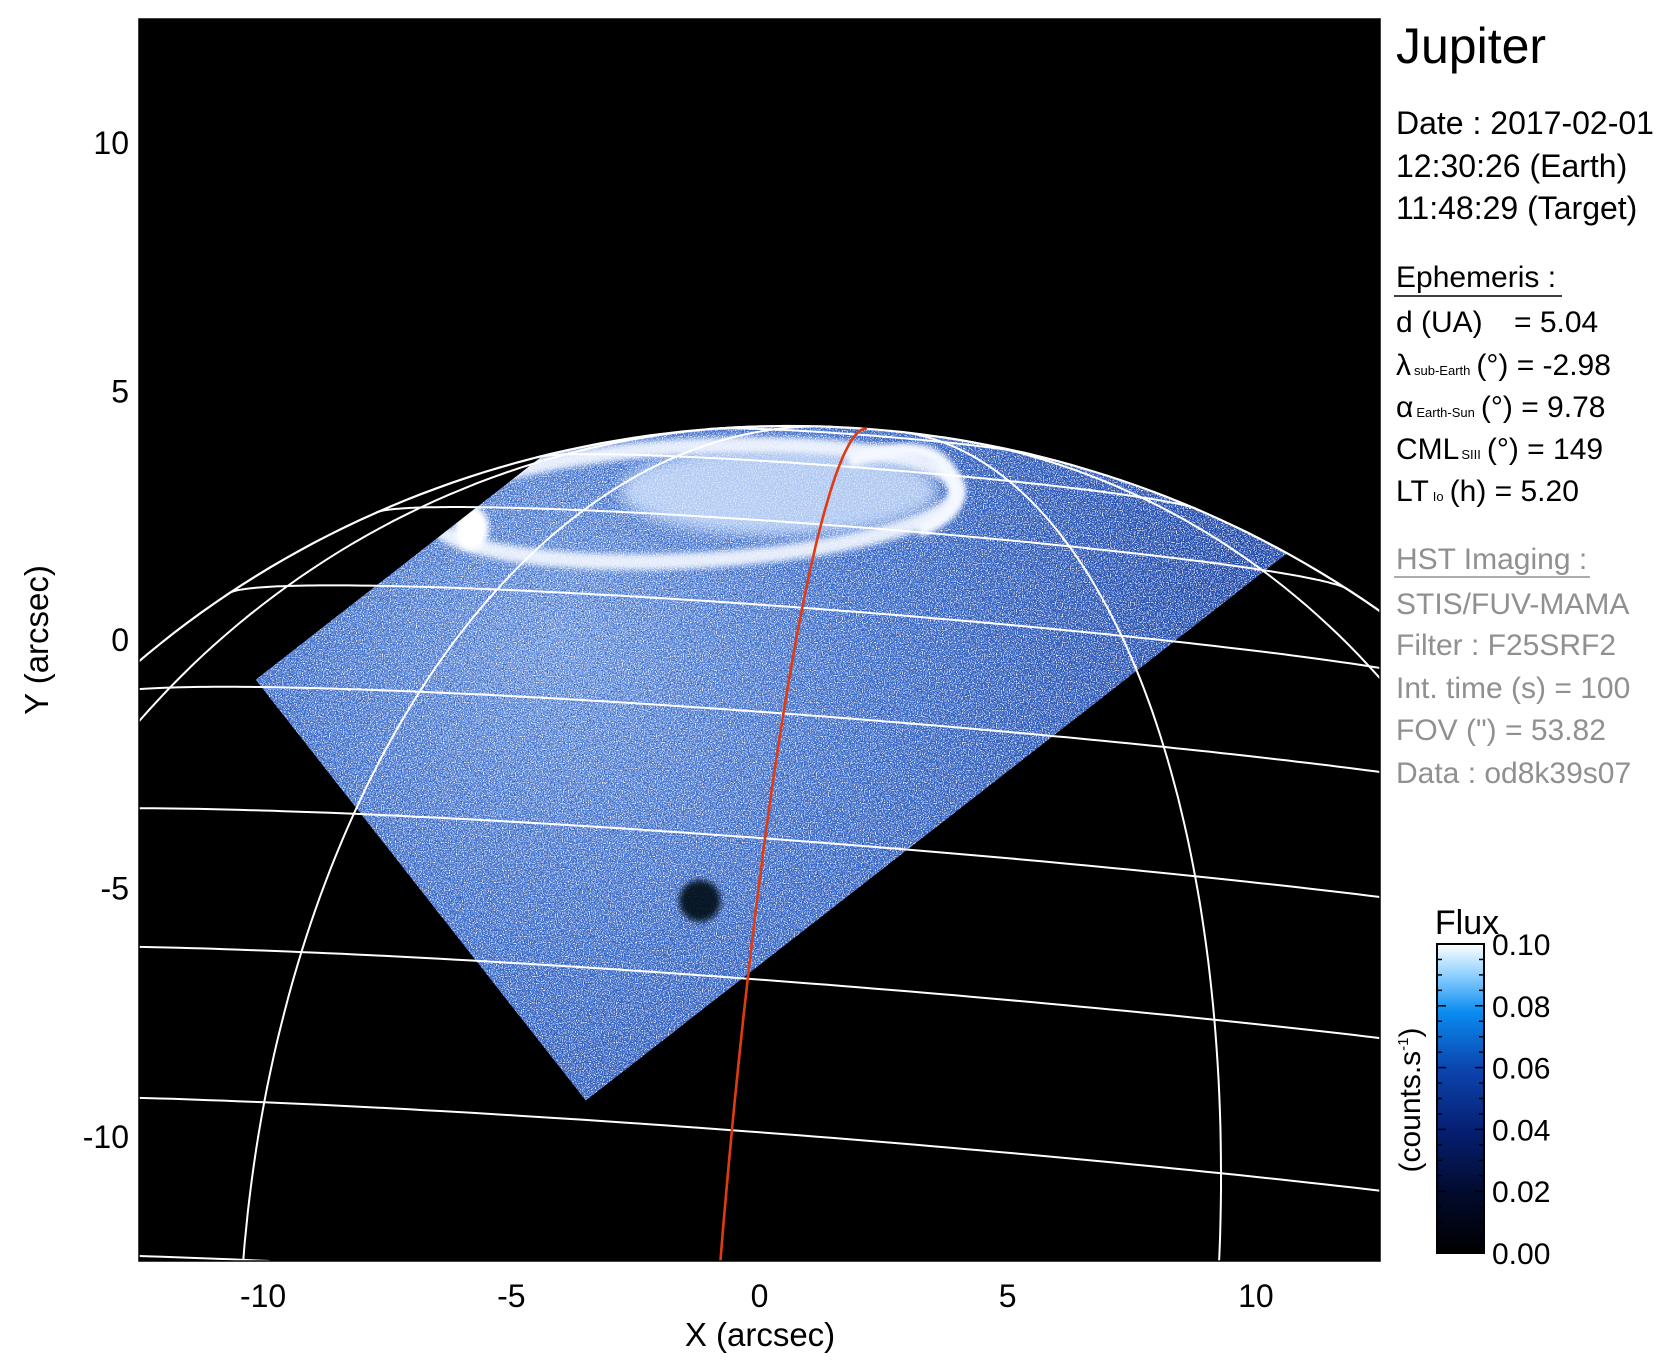  Describe the element at coordinates (1500, 407) in the screenshot. I see `phase-angle-row: α Earth-Sun (°) = 9.78` at that location.